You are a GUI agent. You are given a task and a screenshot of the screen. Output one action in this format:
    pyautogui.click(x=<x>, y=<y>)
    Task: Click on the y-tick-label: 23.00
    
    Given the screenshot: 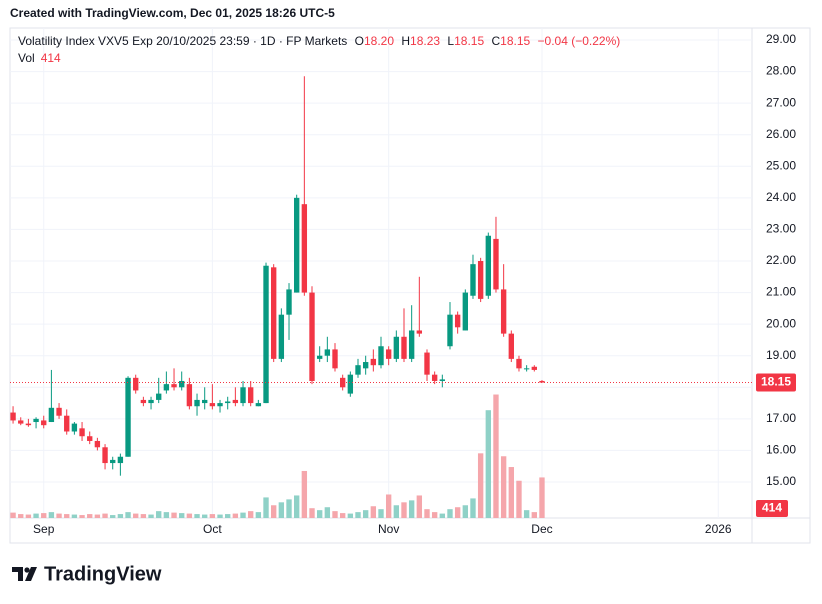 What is the action you would take?
    pyautogui.click(x=781, y=229)
    